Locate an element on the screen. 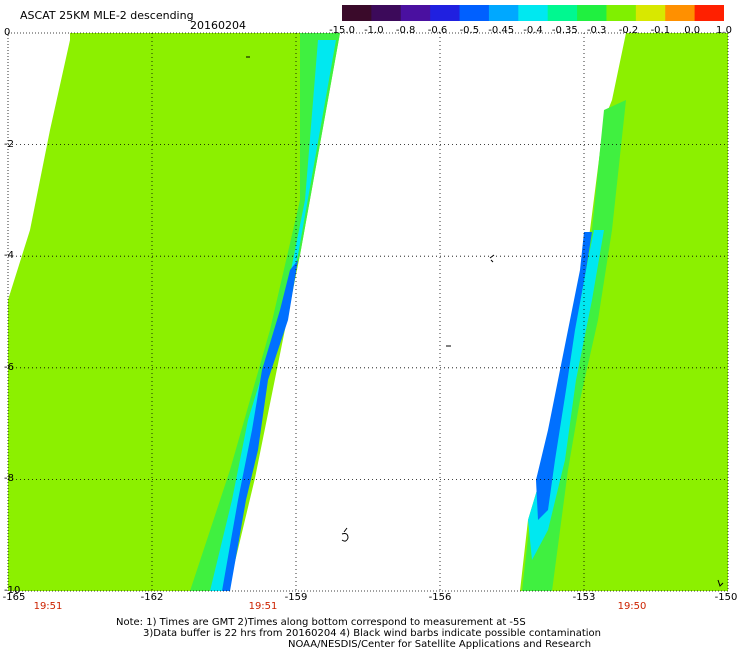  latitude-label: 0 is located at coordinates (7, 32).